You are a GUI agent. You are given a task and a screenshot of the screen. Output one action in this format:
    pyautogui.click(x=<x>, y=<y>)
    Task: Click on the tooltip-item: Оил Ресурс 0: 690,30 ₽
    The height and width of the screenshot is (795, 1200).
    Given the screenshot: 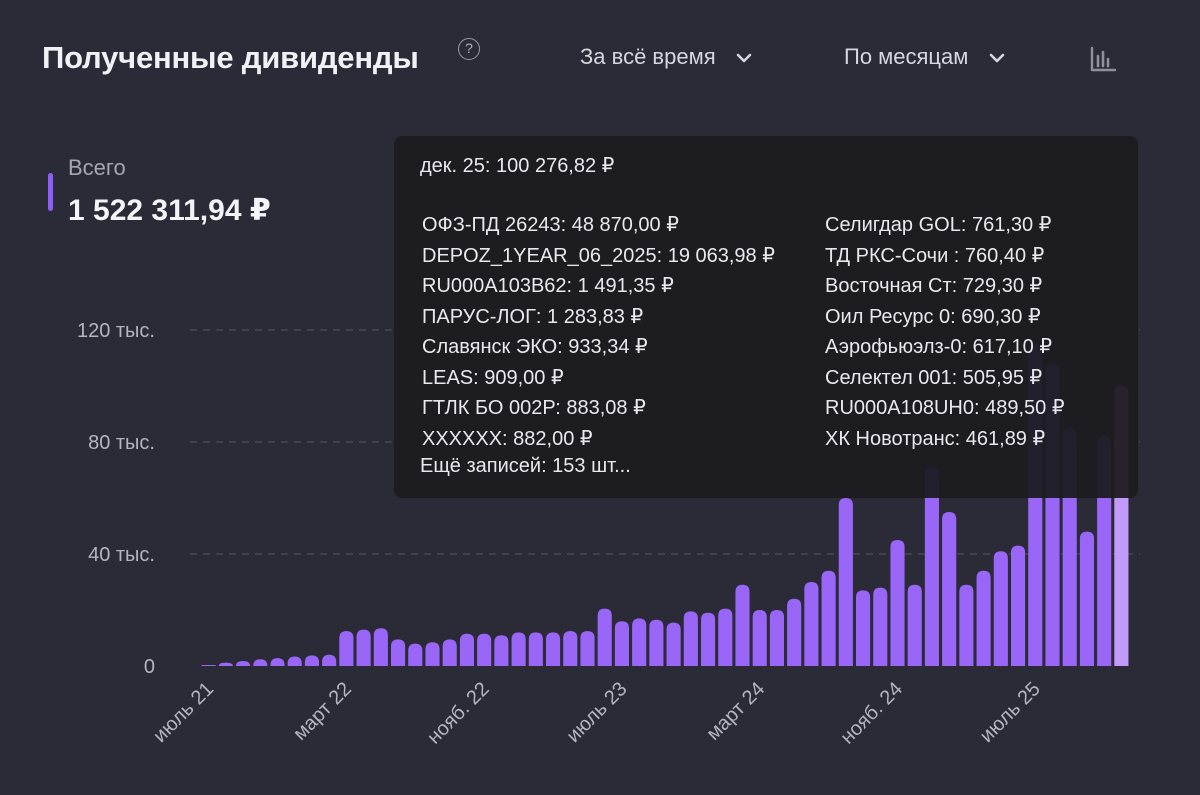 What is the action you would take?
    pyautogui.click(x=933, y=316)
    